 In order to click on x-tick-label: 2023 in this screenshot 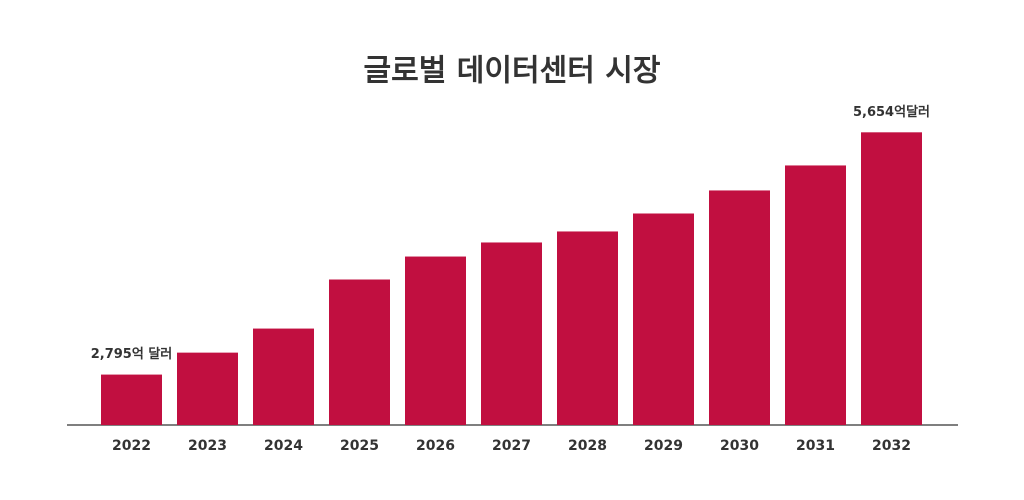, I will do `click(207, 446)`.